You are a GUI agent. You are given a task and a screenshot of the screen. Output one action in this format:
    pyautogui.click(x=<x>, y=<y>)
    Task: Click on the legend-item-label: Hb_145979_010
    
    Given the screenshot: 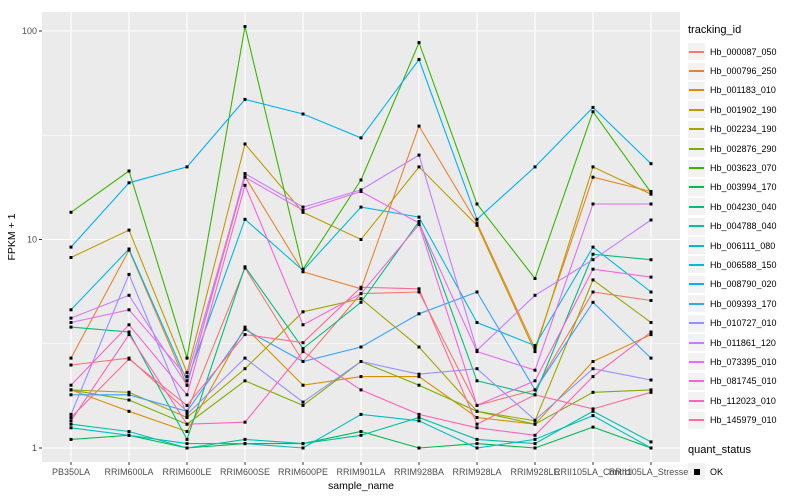 What is the action you would take?
    pyautogui.click(x=743, y=420)
    